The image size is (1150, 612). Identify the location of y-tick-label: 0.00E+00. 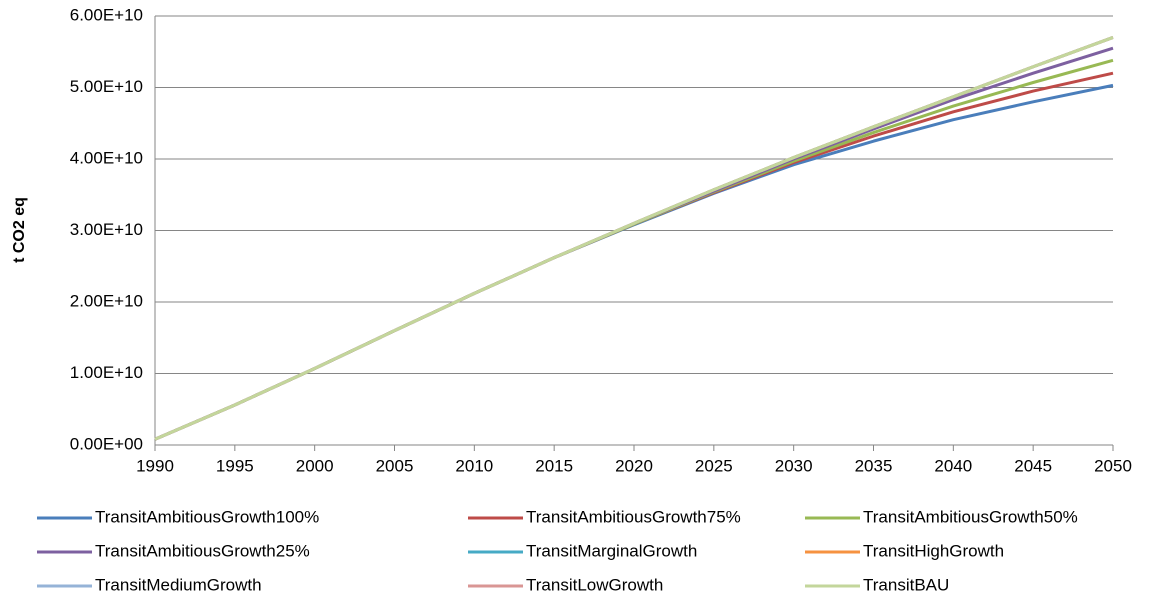
(106, 443).